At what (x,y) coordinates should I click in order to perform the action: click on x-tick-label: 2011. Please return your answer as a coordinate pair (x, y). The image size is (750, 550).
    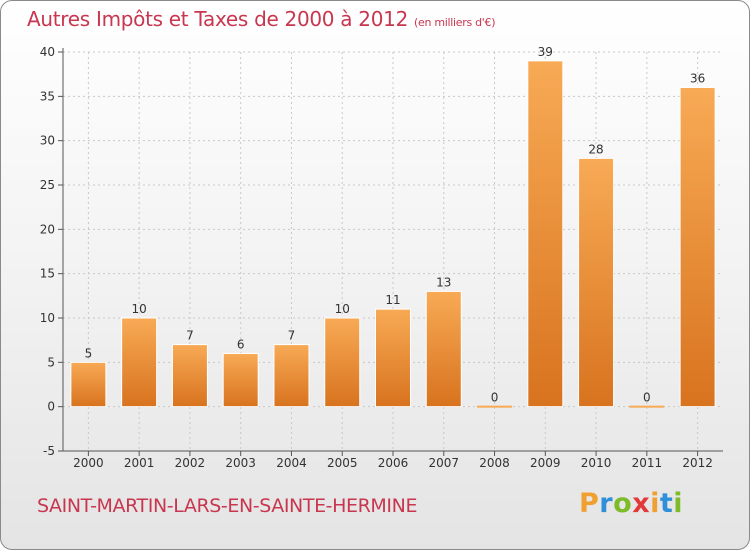
    Looking at the image, I should click on (647, 463).